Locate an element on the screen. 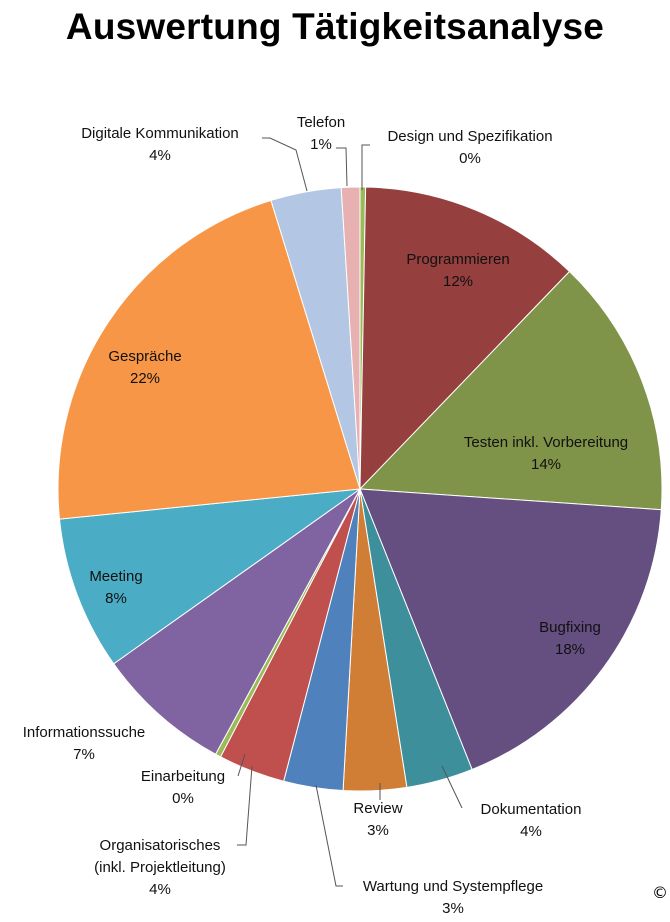 This screenshot has width=670, height=922. slice-label: Testen inkl. Vorbereitung 14% is located at coordinates (546, 453).